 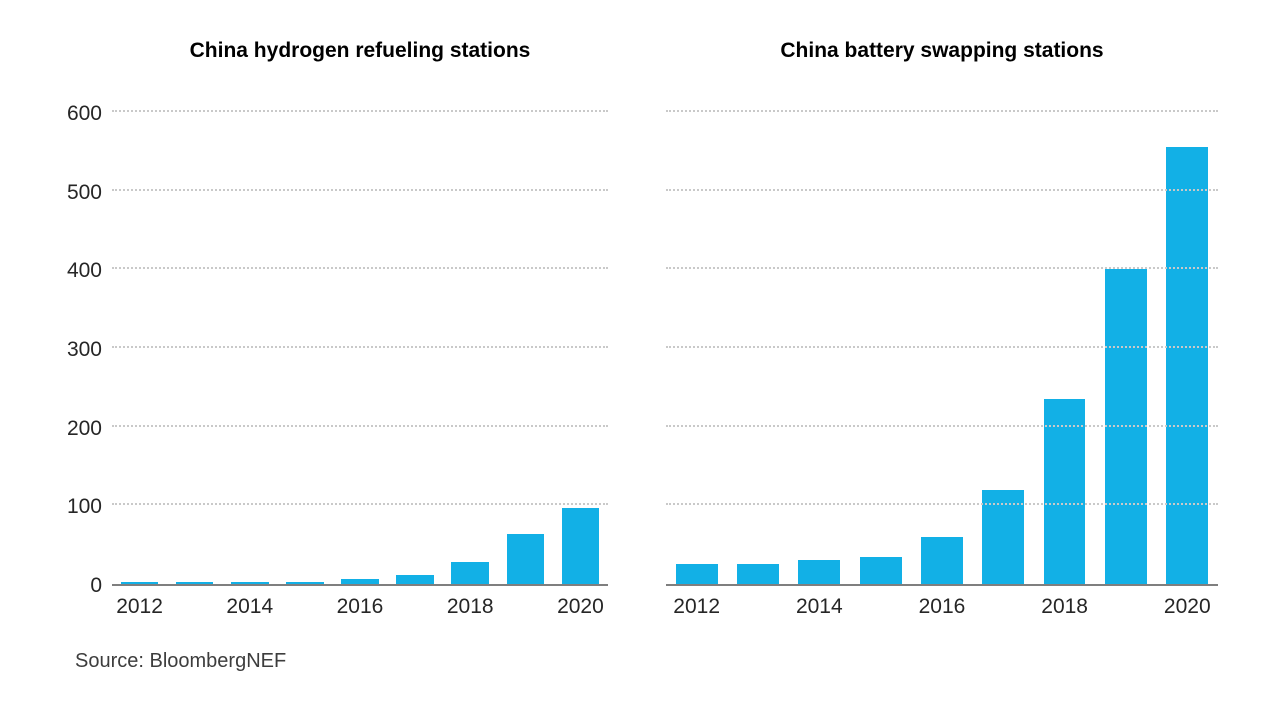 What do you see at coordinates (96, 585) in the screenshot?
I see `y-tick-label: 0` at bounding box center [96, 585].